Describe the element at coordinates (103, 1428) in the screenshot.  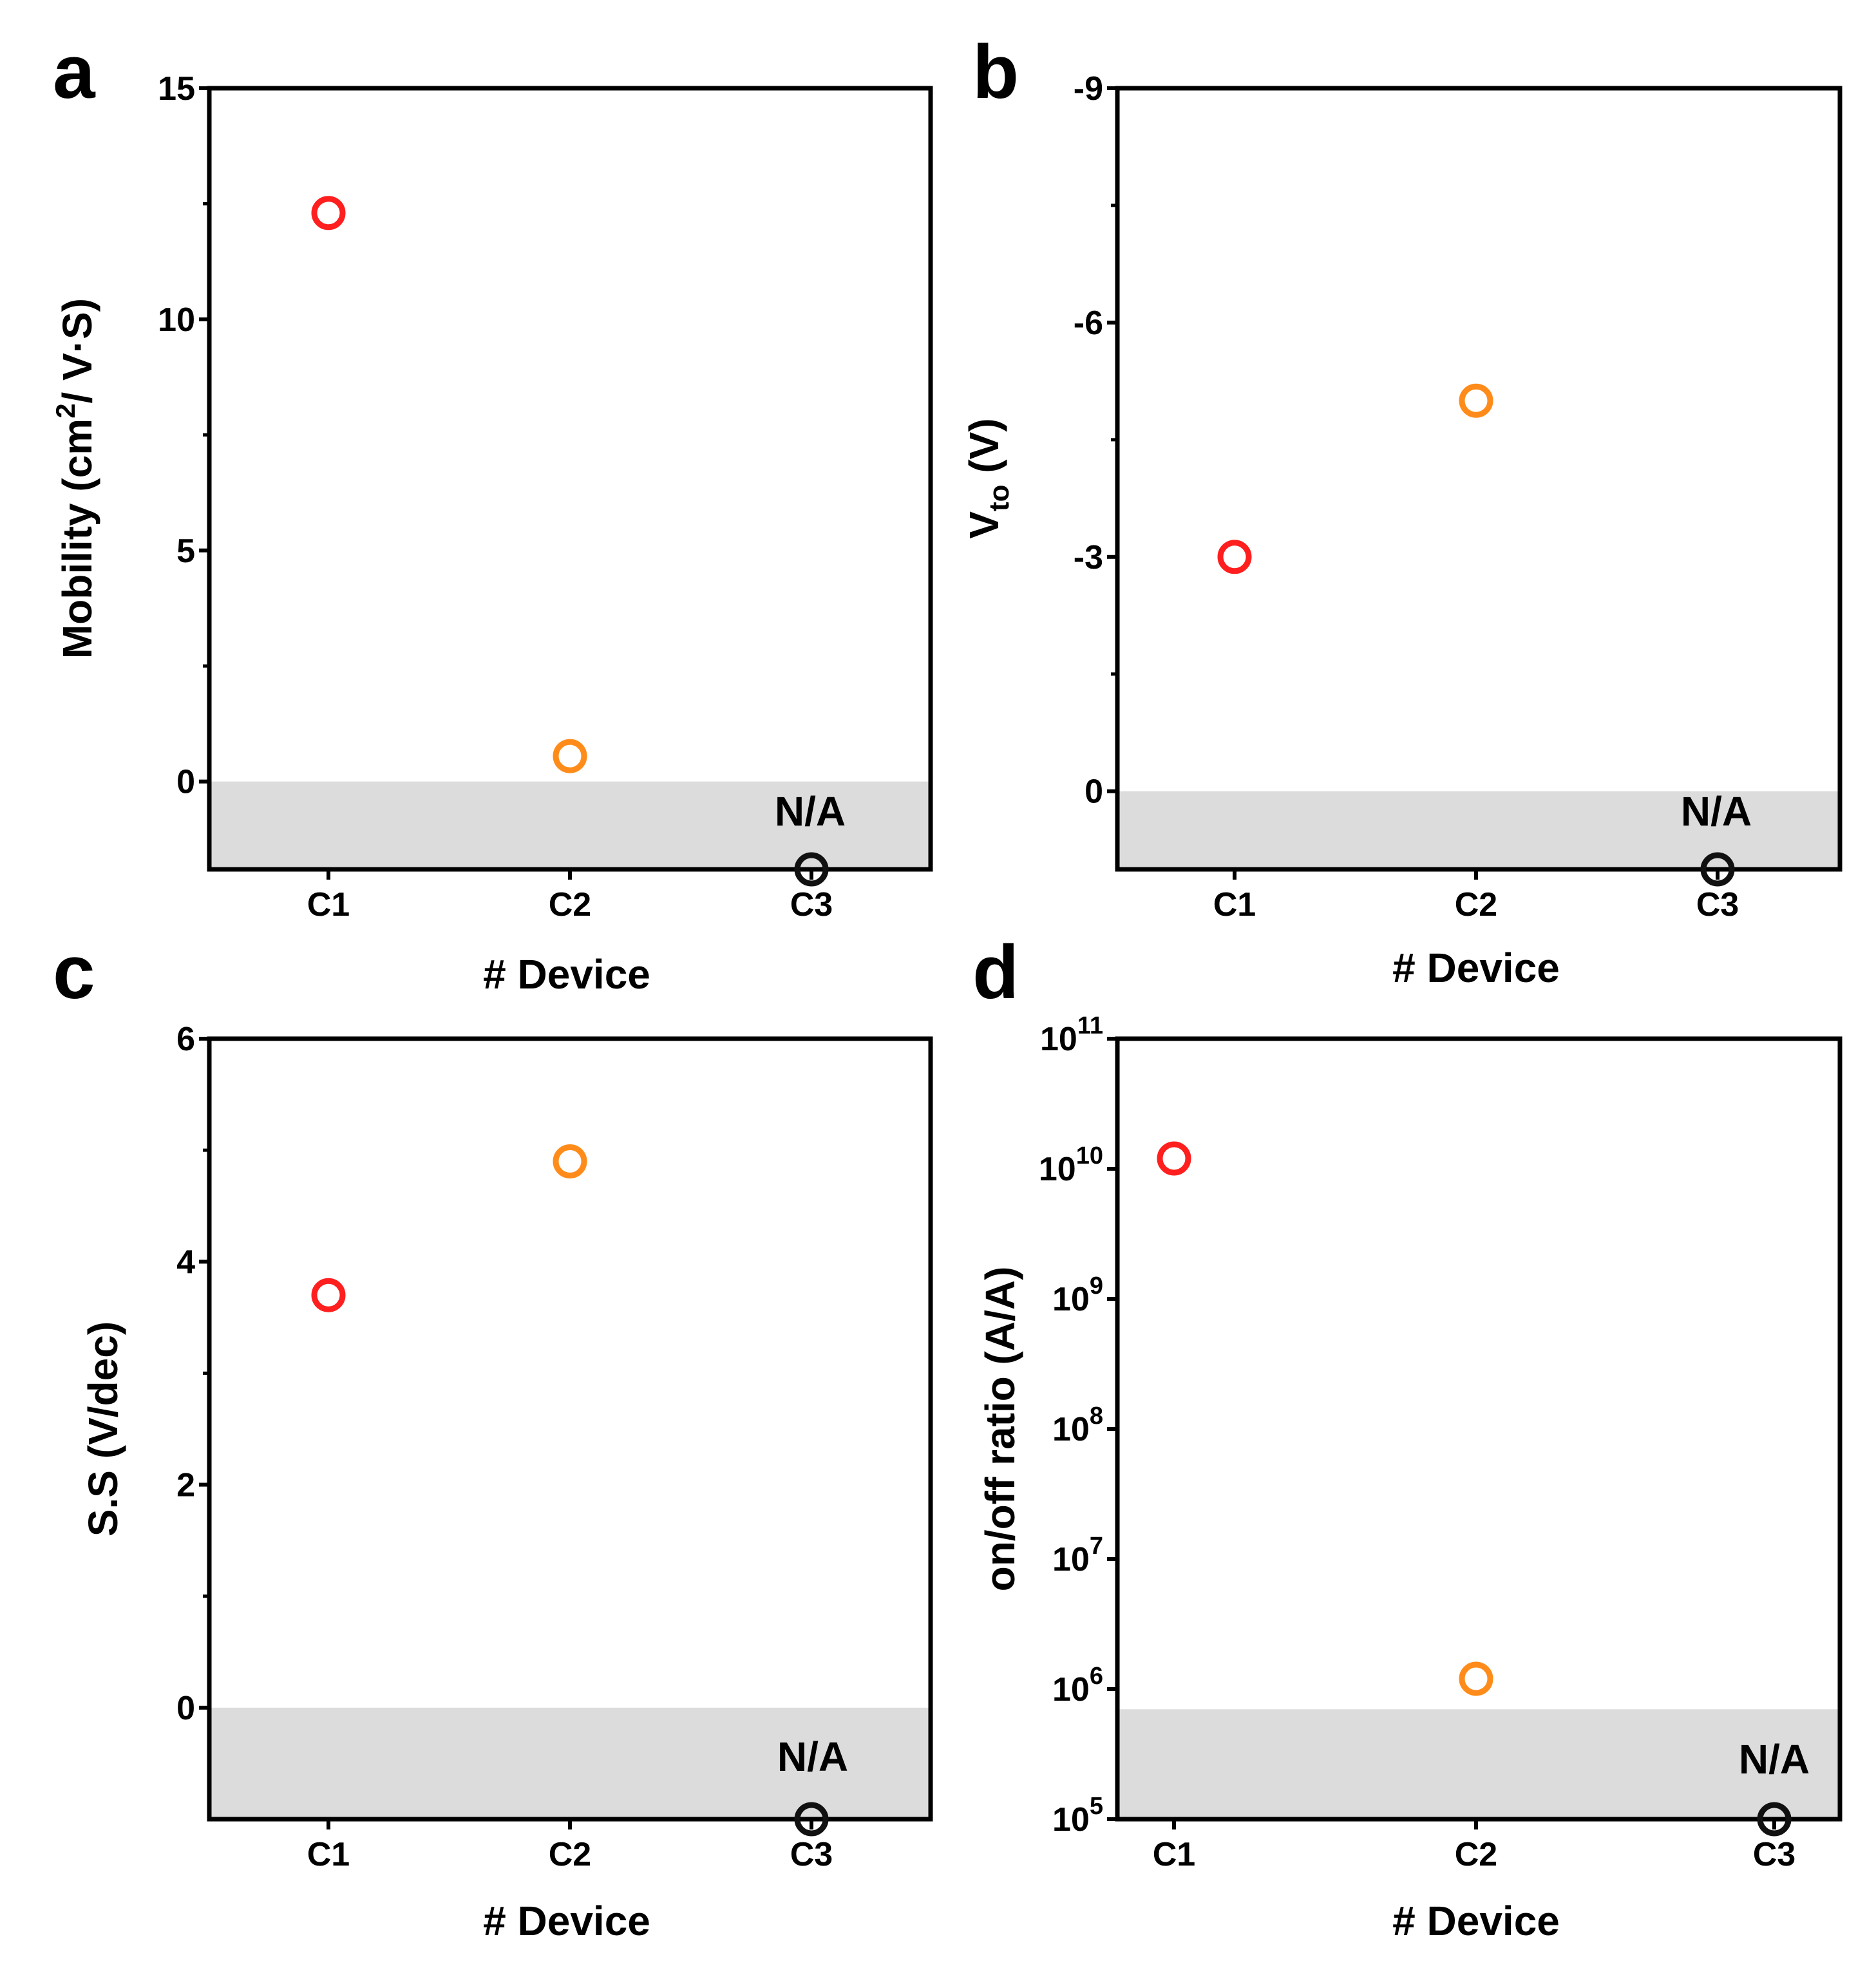
I see `y-axis-label: S.S (V/dec)` at that location.